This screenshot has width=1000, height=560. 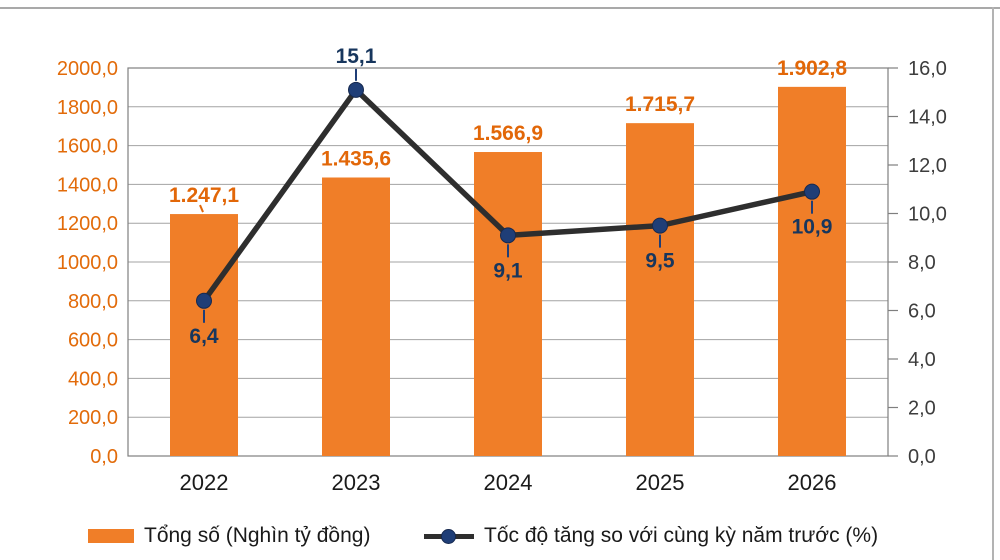 I want to click on bar-2024, so click(x=508, y=304).